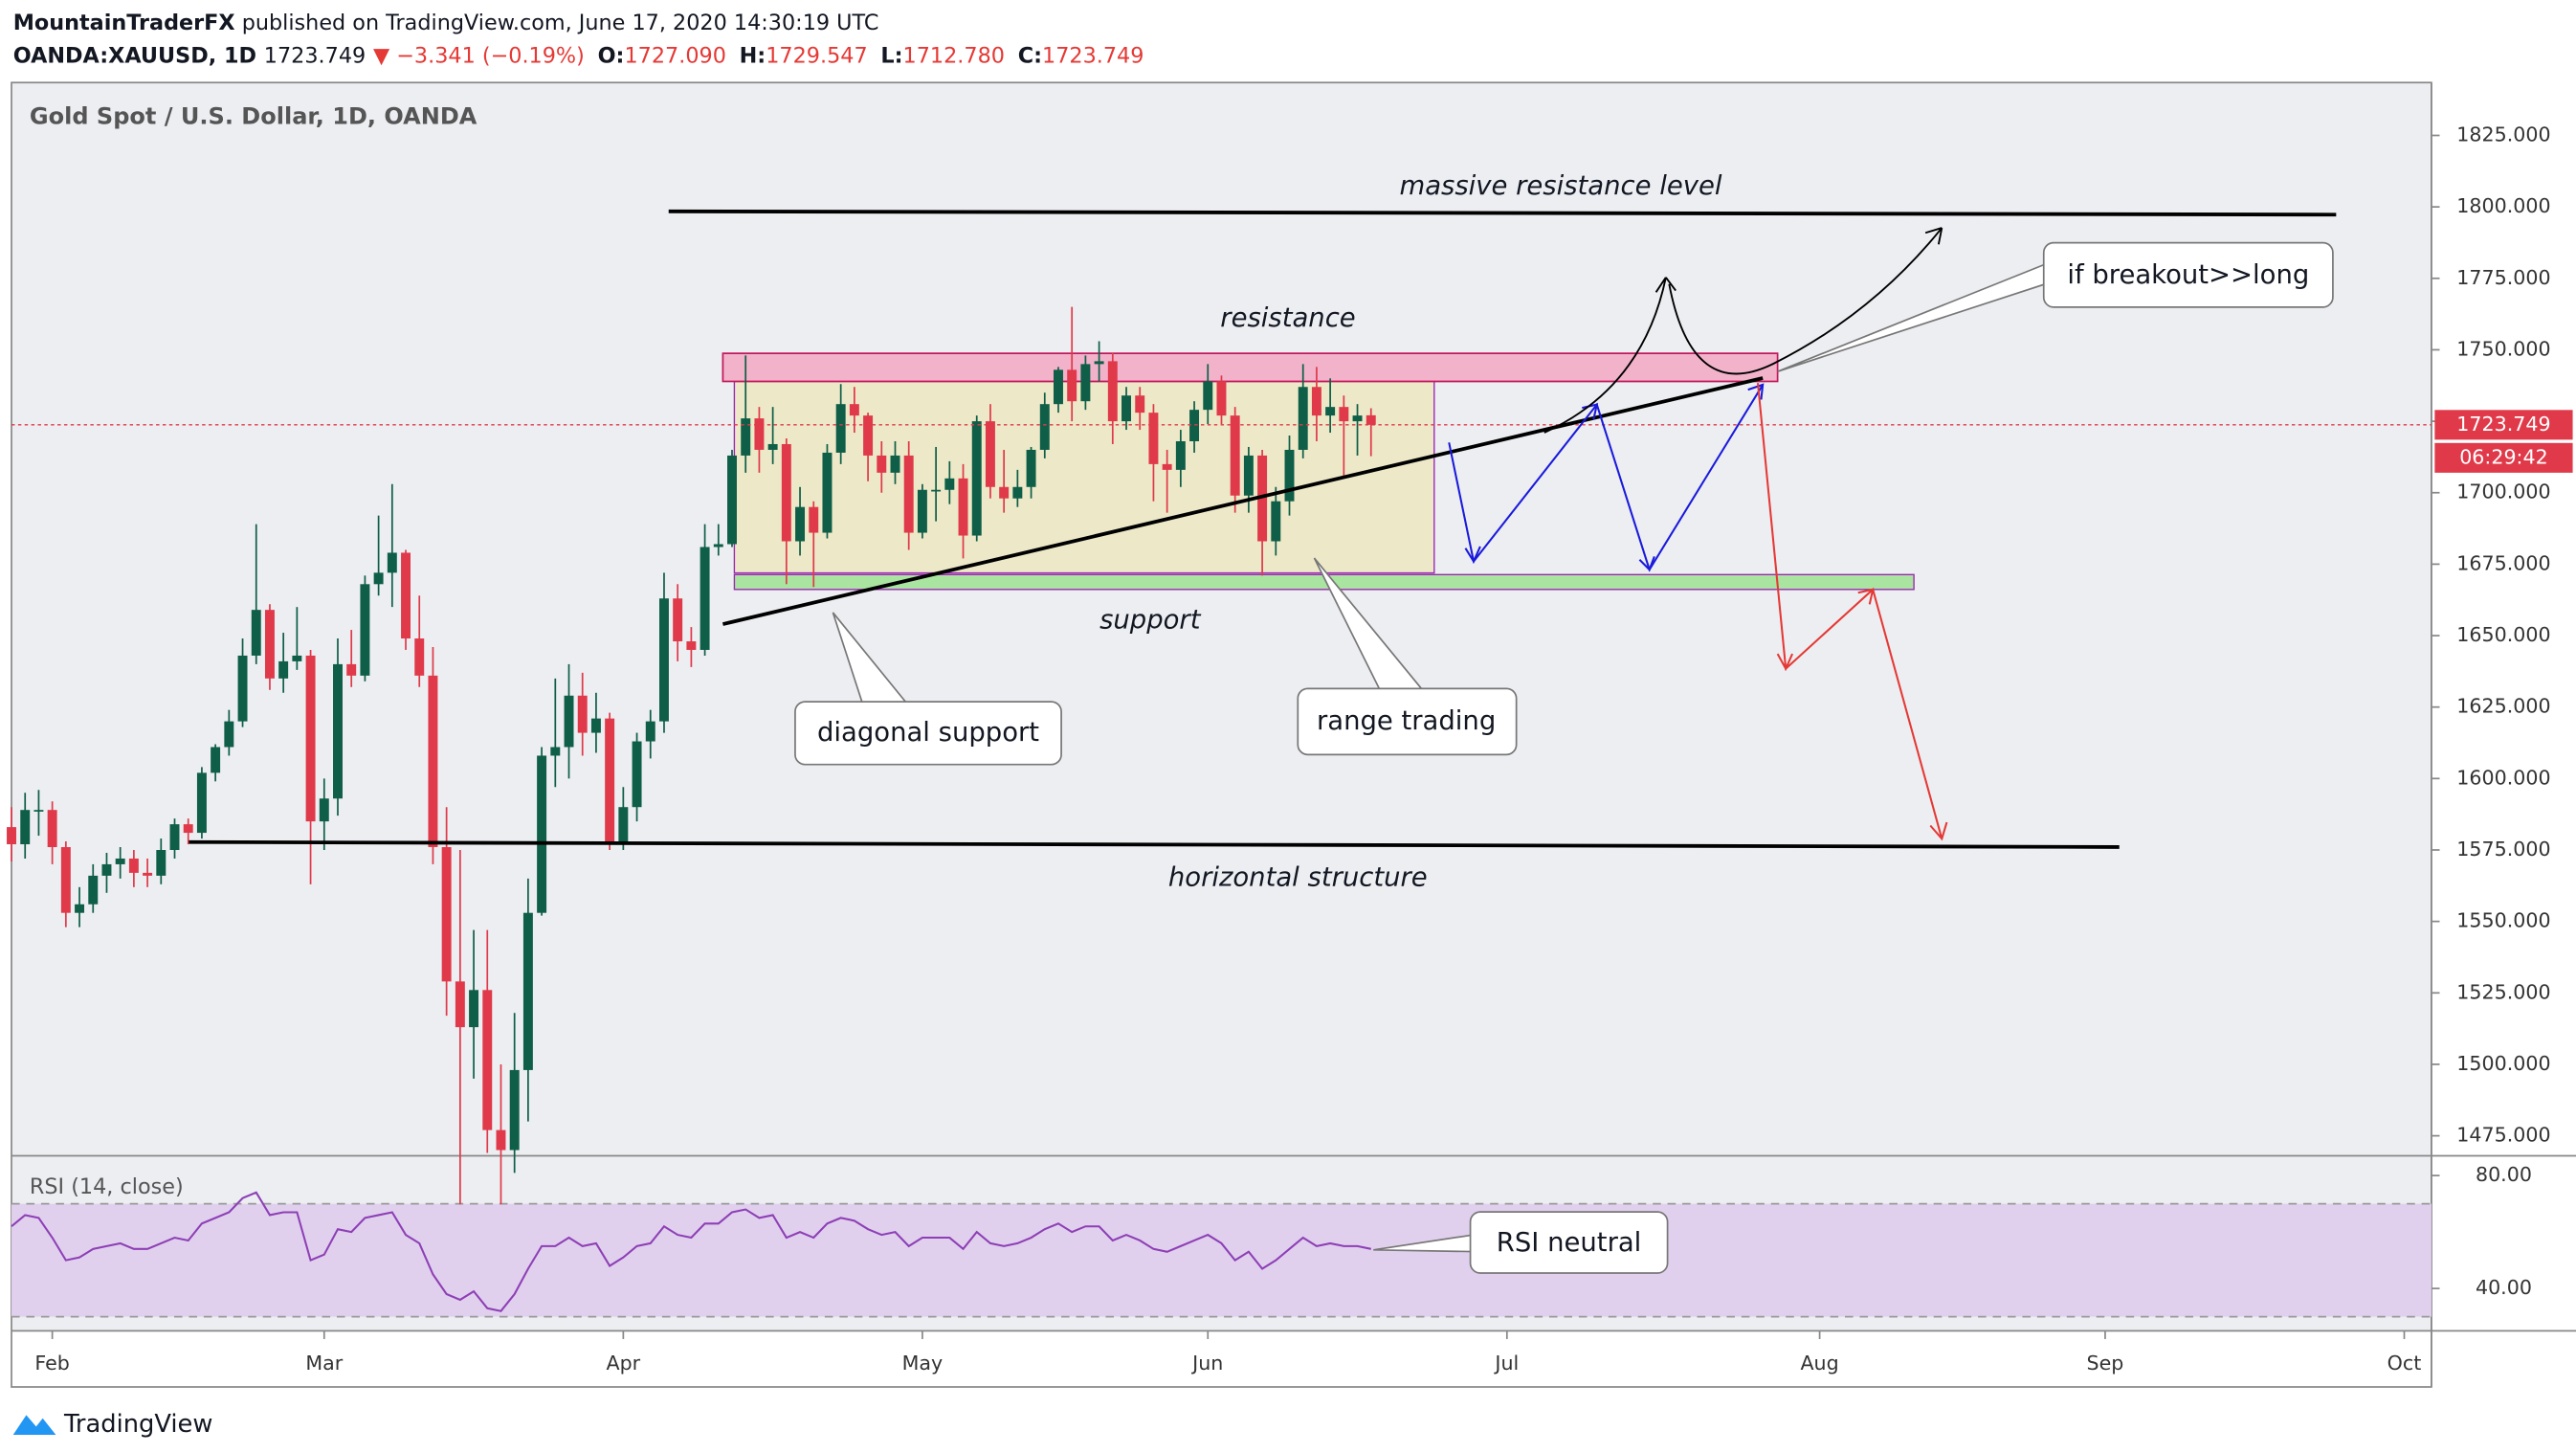  I want to click on ohlc-value: 1727.090, so click(674, 55).